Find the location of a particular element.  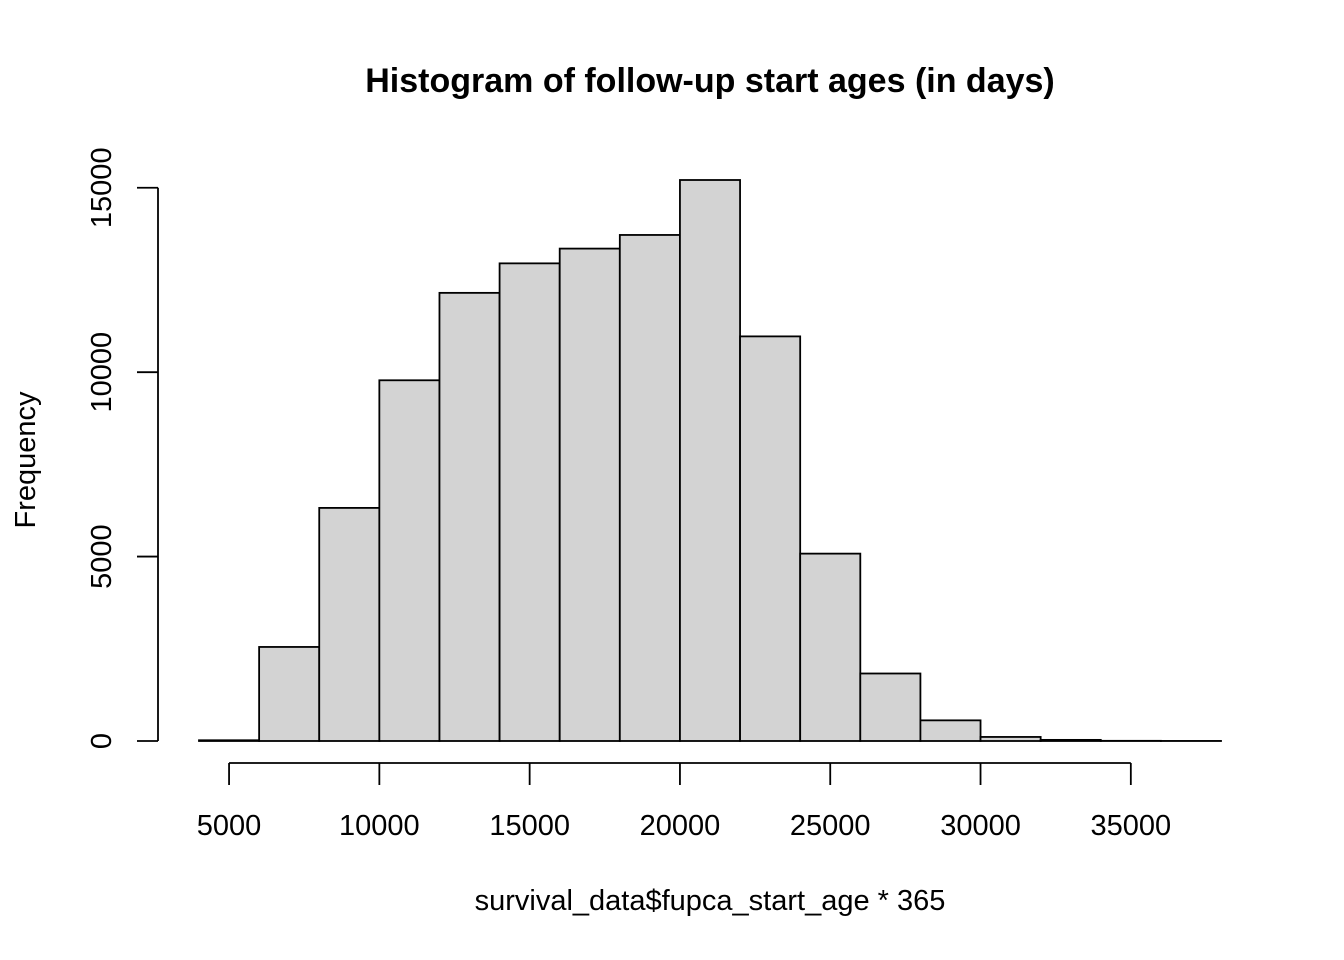

x-axis: 5000 10000 15000 20000 25000 30000 35000 is located at coordinates (684, 802).